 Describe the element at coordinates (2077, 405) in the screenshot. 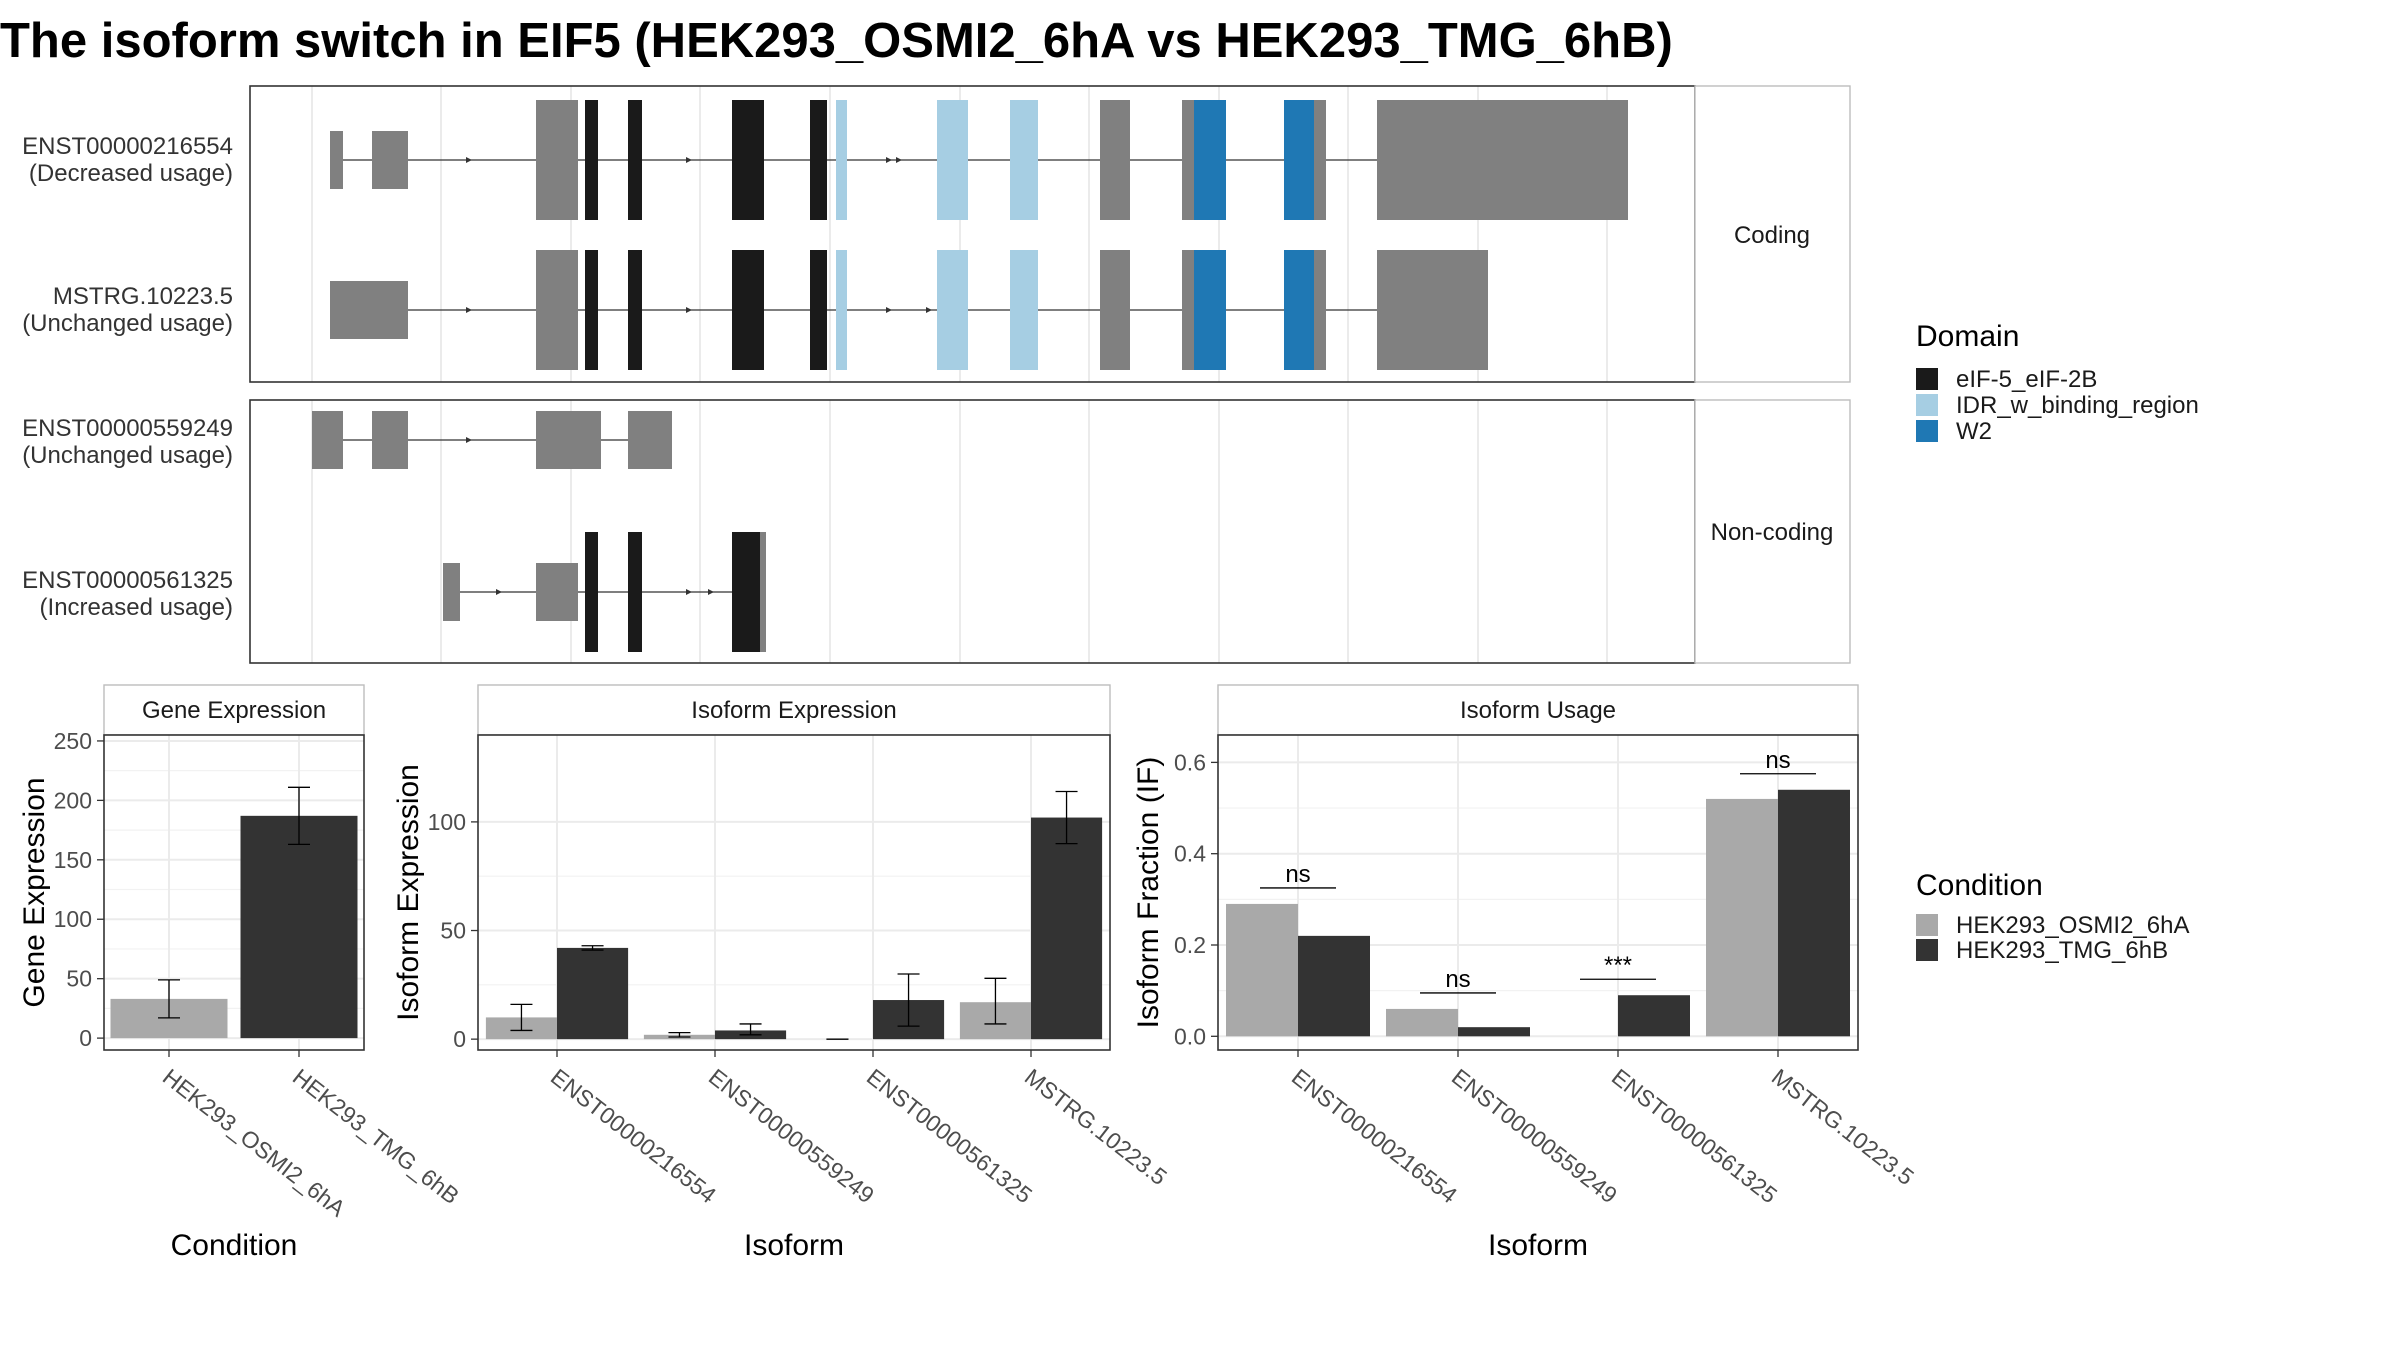

I see `legend-label-idr: IDR_w_binding_region` at that location.